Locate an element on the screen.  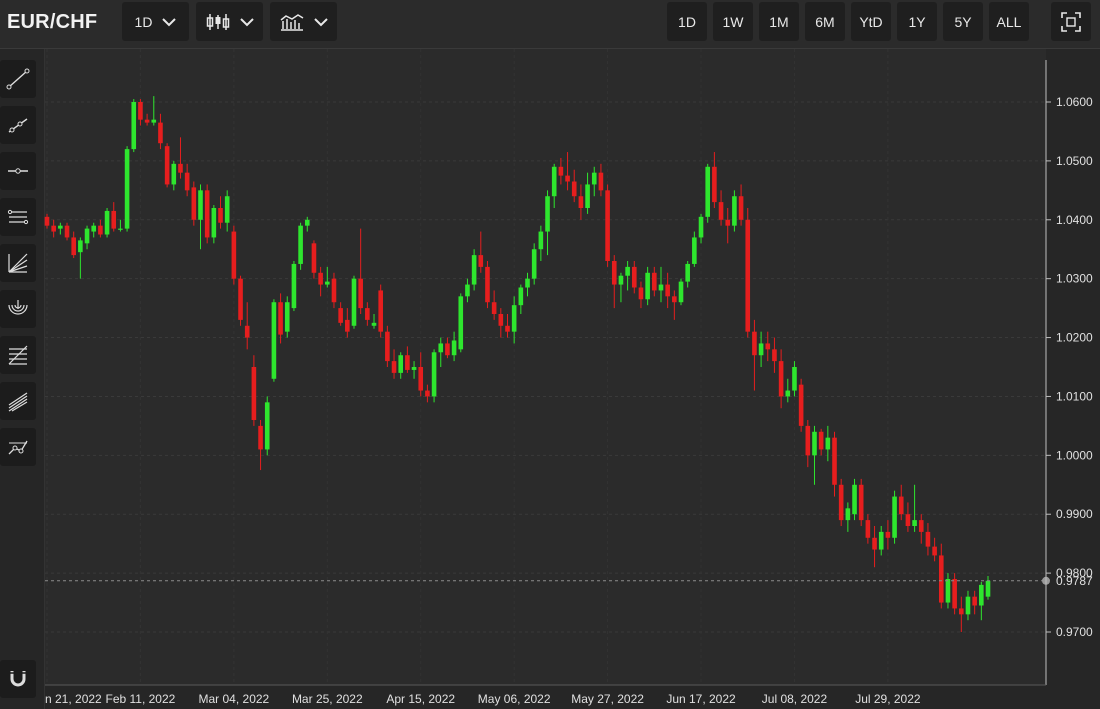
indicators-select is located at coordinates (303, 21).